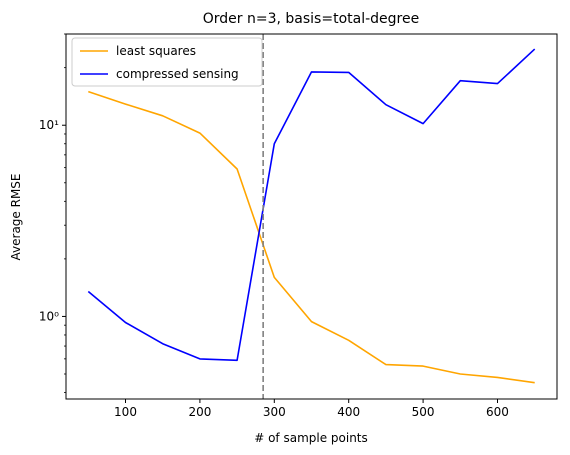 The height and width of the screenshot is (455, 570). What do you see at coordinates (497, 412) in the screenshot?
I see `x-tick-label: 600` at bounding box center [497, 412].